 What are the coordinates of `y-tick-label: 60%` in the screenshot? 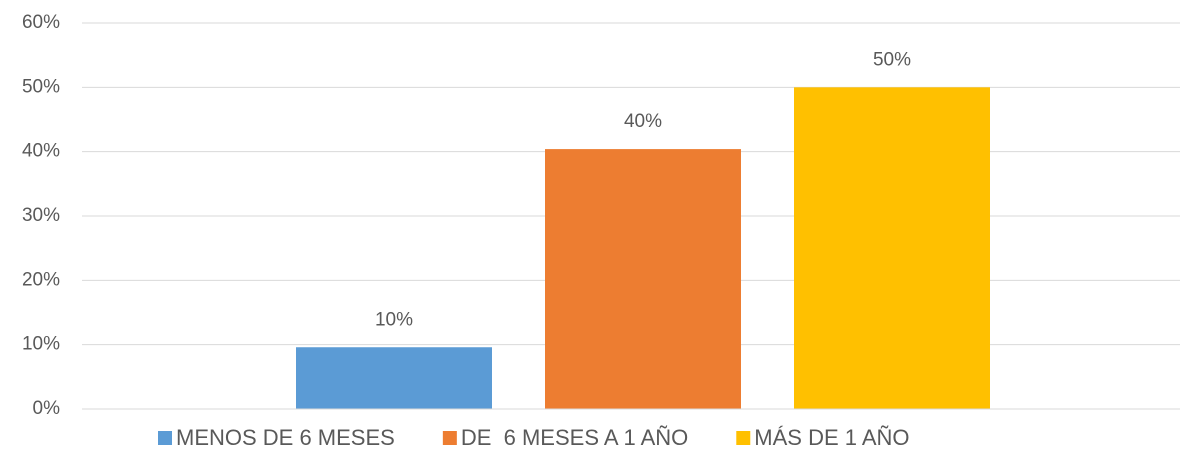 It's located at (41, 22).